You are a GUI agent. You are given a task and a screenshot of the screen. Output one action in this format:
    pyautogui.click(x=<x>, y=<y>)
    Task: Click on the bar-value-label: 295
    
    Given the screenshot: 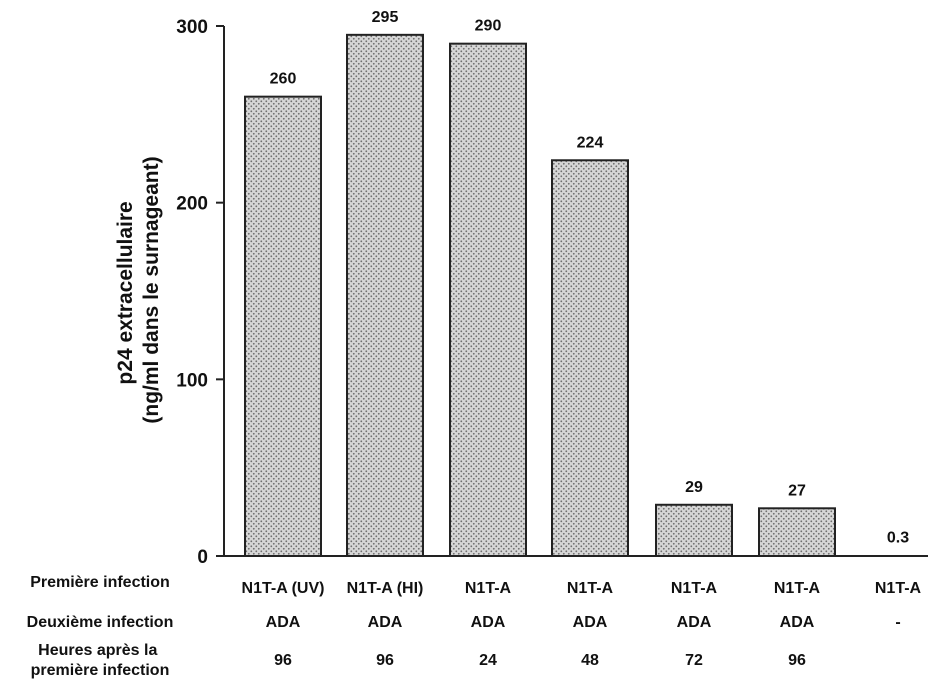 What is the action you would take?
    pyautogui.click(x=385, y=17)
    